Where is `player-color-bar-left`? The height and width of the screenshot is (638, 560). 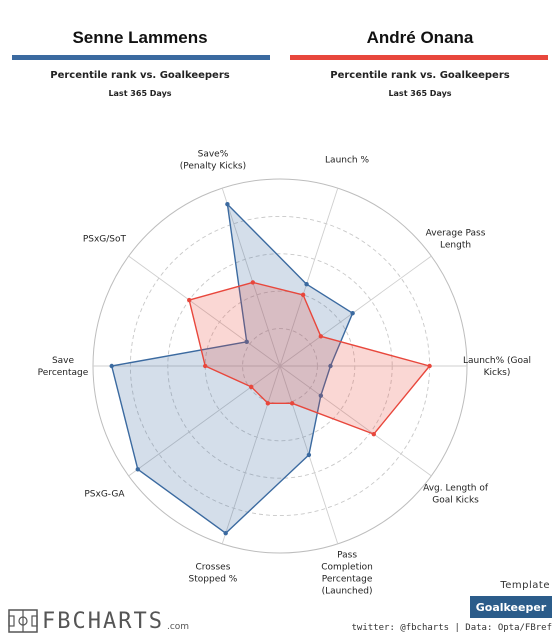
player-color-bar-left is located at coordinates (141, 57).